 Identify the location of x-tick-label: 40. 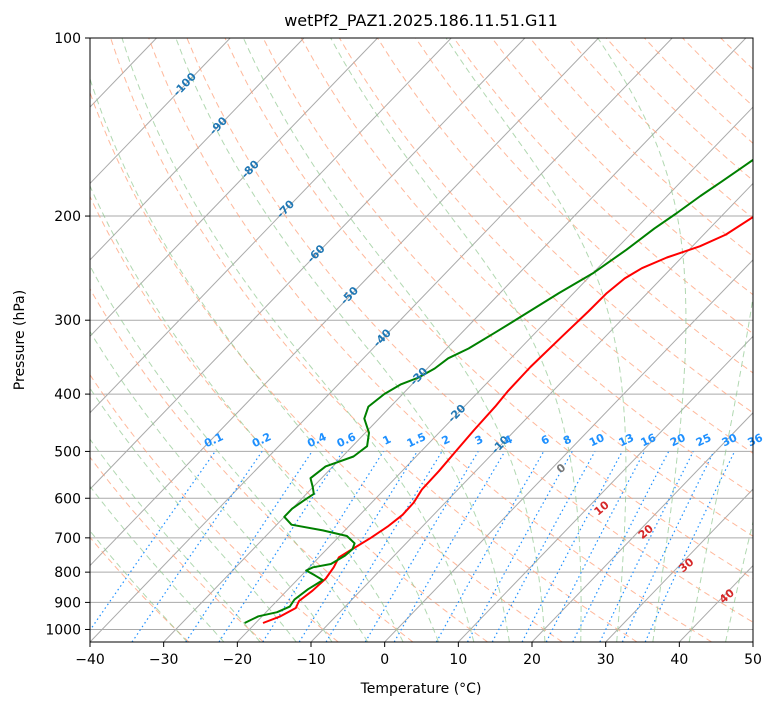
(679, 660).